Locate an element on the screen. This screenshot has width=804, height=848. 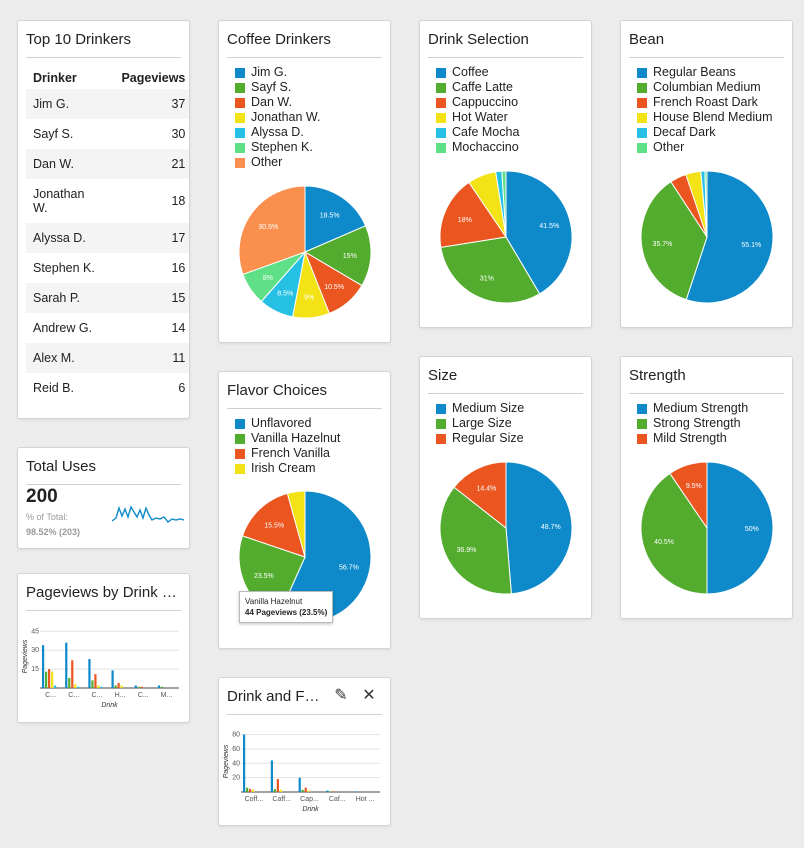
chart-legend: Medium Size Large Size Regular Size is located at coordinates (480, 423).